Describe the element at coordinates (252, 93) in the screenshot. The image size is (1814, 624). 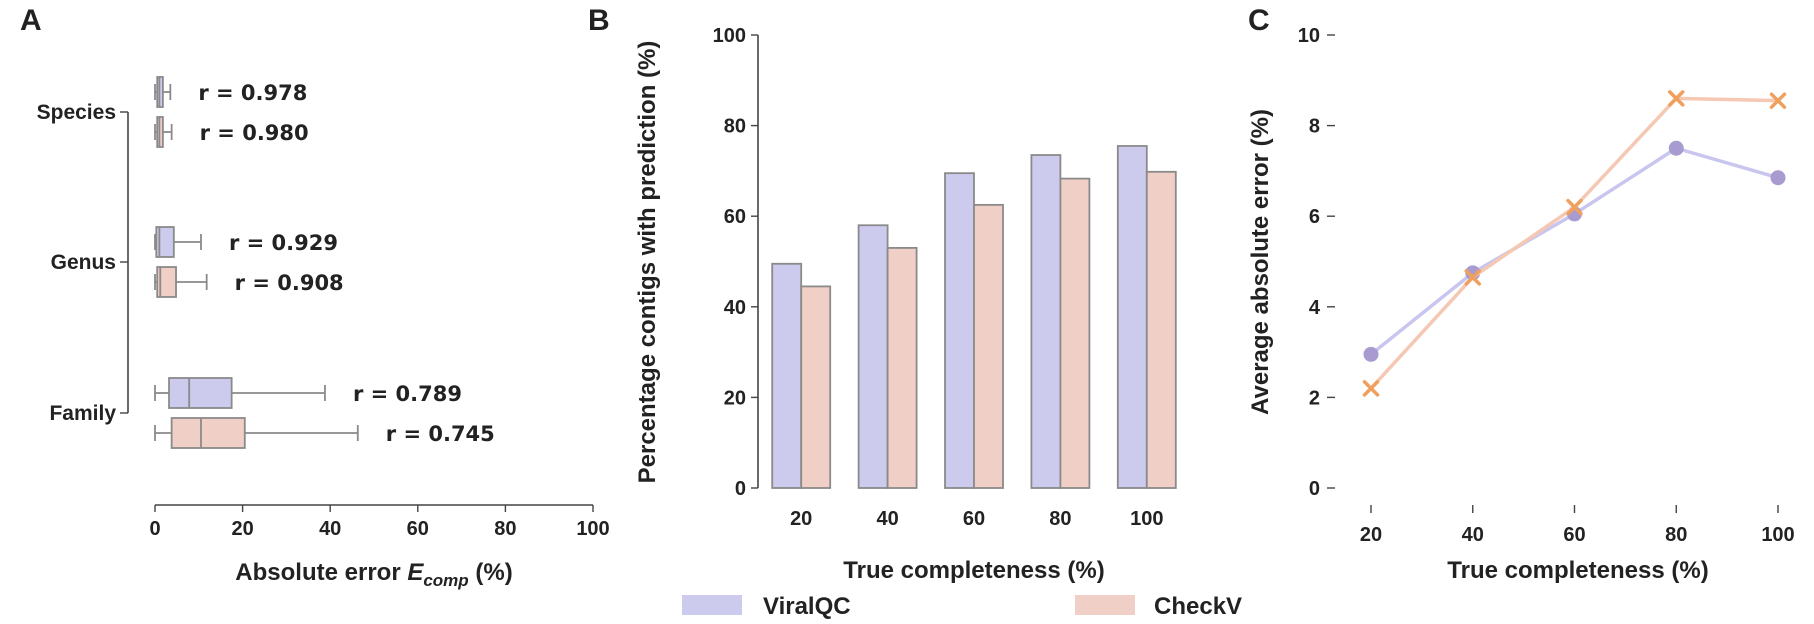
I see `correlation-label: r = 0.978` at that location.